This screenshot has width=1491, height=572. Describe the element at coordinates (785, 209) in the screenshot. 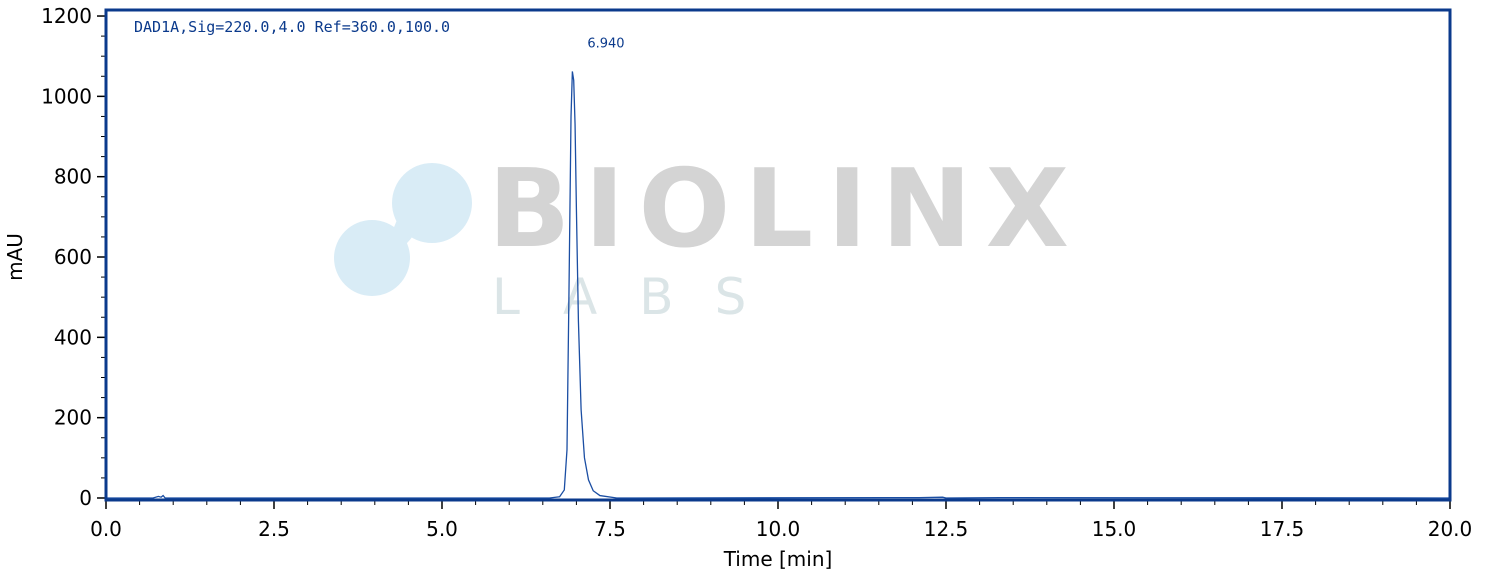

I see `watermark-brand-text: BIOLINX` at that location.